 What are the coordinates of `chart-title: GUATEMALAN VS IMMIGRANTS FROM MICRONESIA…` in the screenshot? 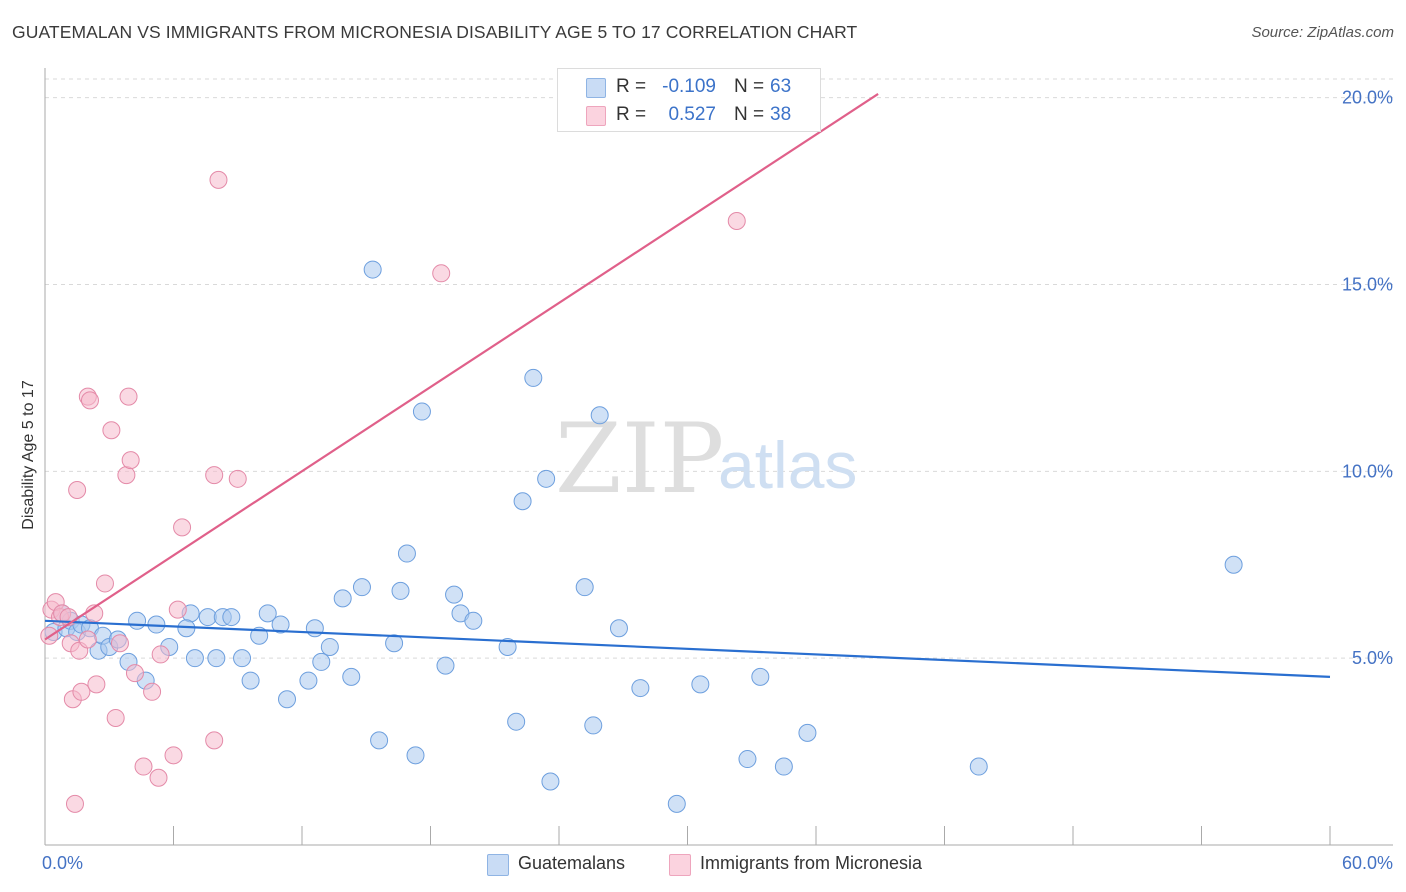 It's located at (435, 32).